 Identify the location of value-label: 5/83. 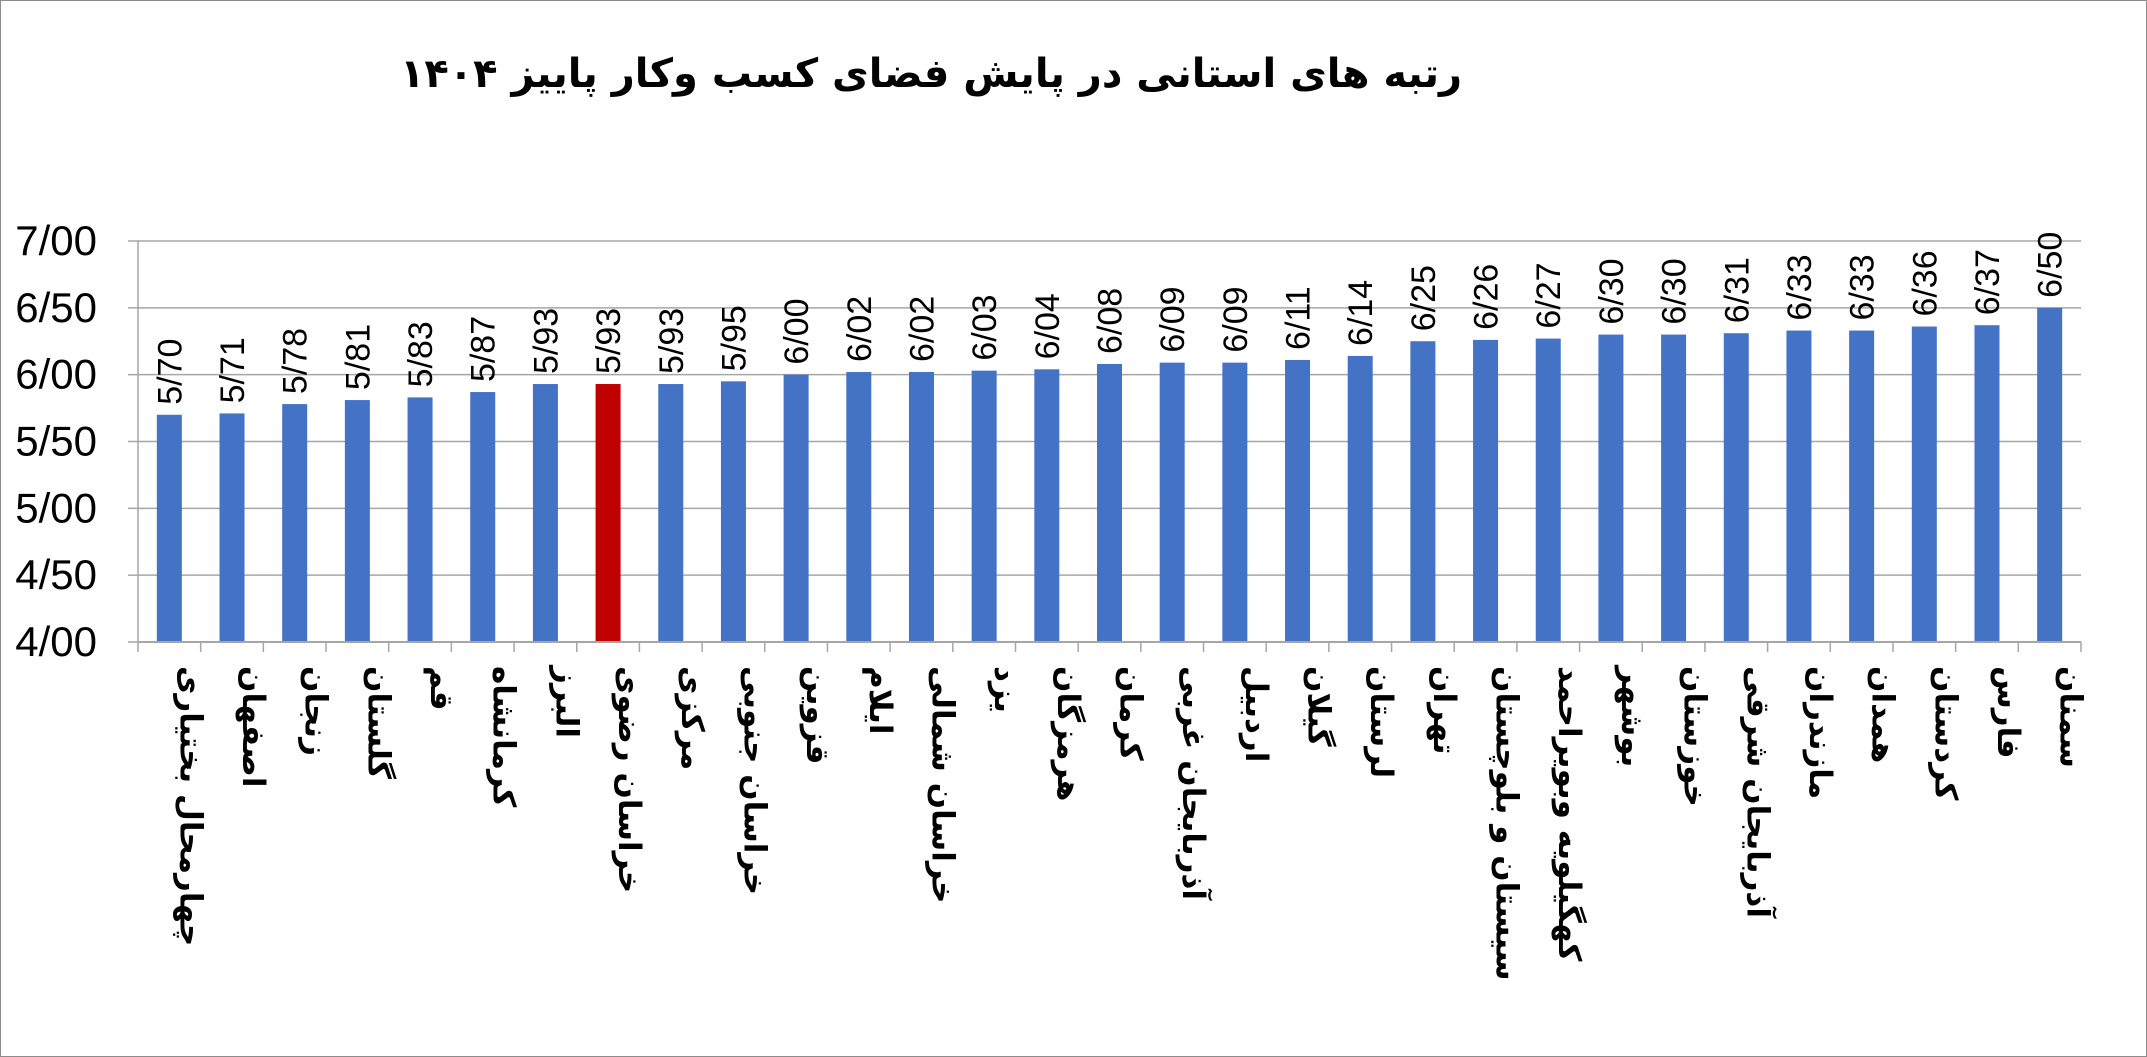
(421, 354).